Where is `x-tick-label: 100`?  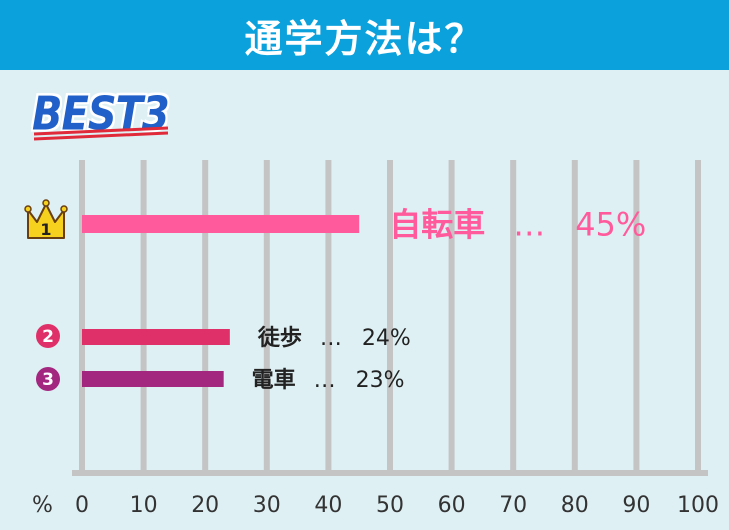 x-tick-label: 100 is located at coordinates (698, 505).